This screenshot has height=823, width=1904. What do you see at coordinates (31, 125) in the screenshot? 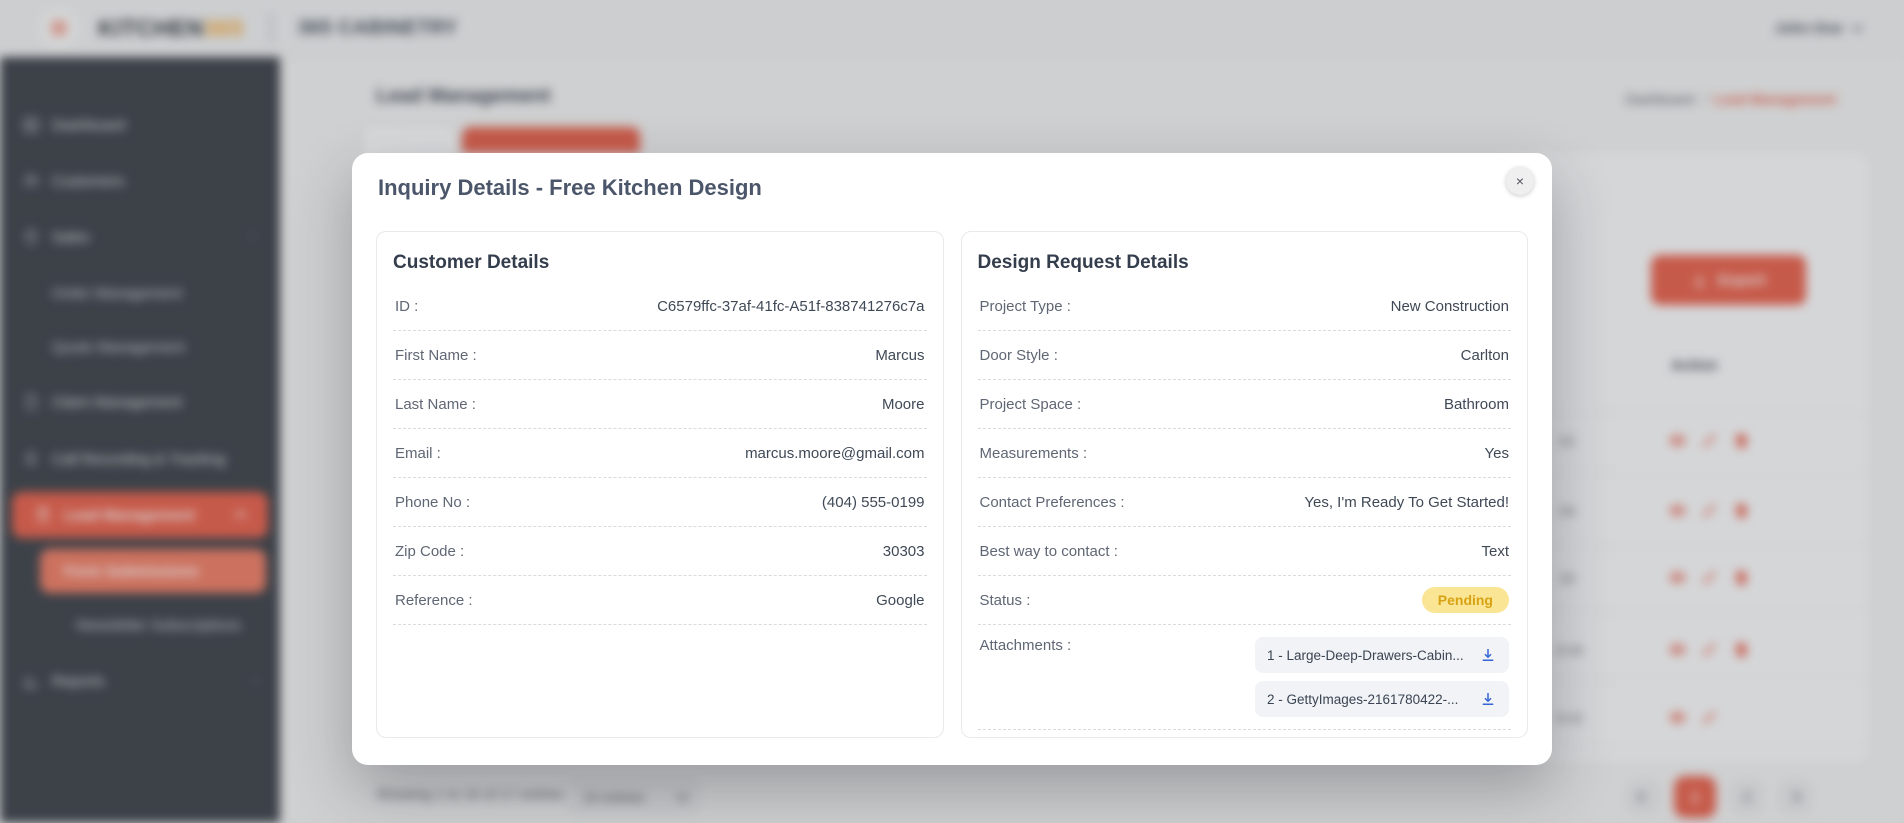
I see `dashboard-icon` at bounding box center [31, 125].